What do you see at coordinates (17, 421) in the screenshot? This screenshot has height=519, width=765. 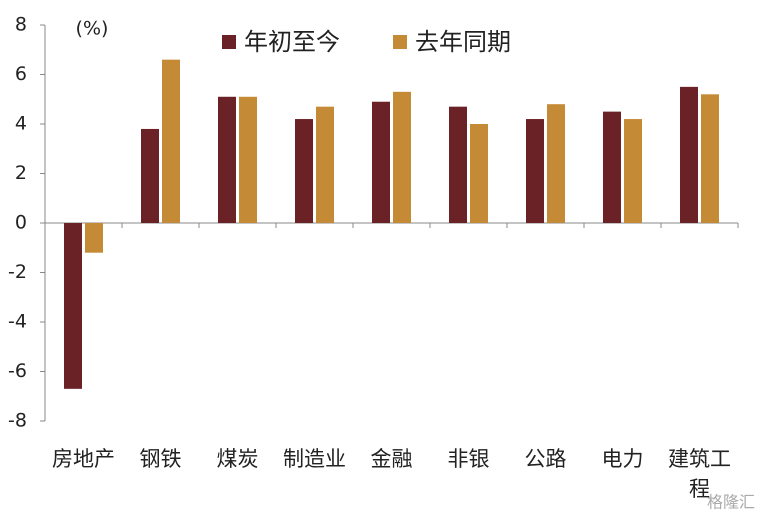 I see `y-tick-label: -8` at bounding box center [17, 421].